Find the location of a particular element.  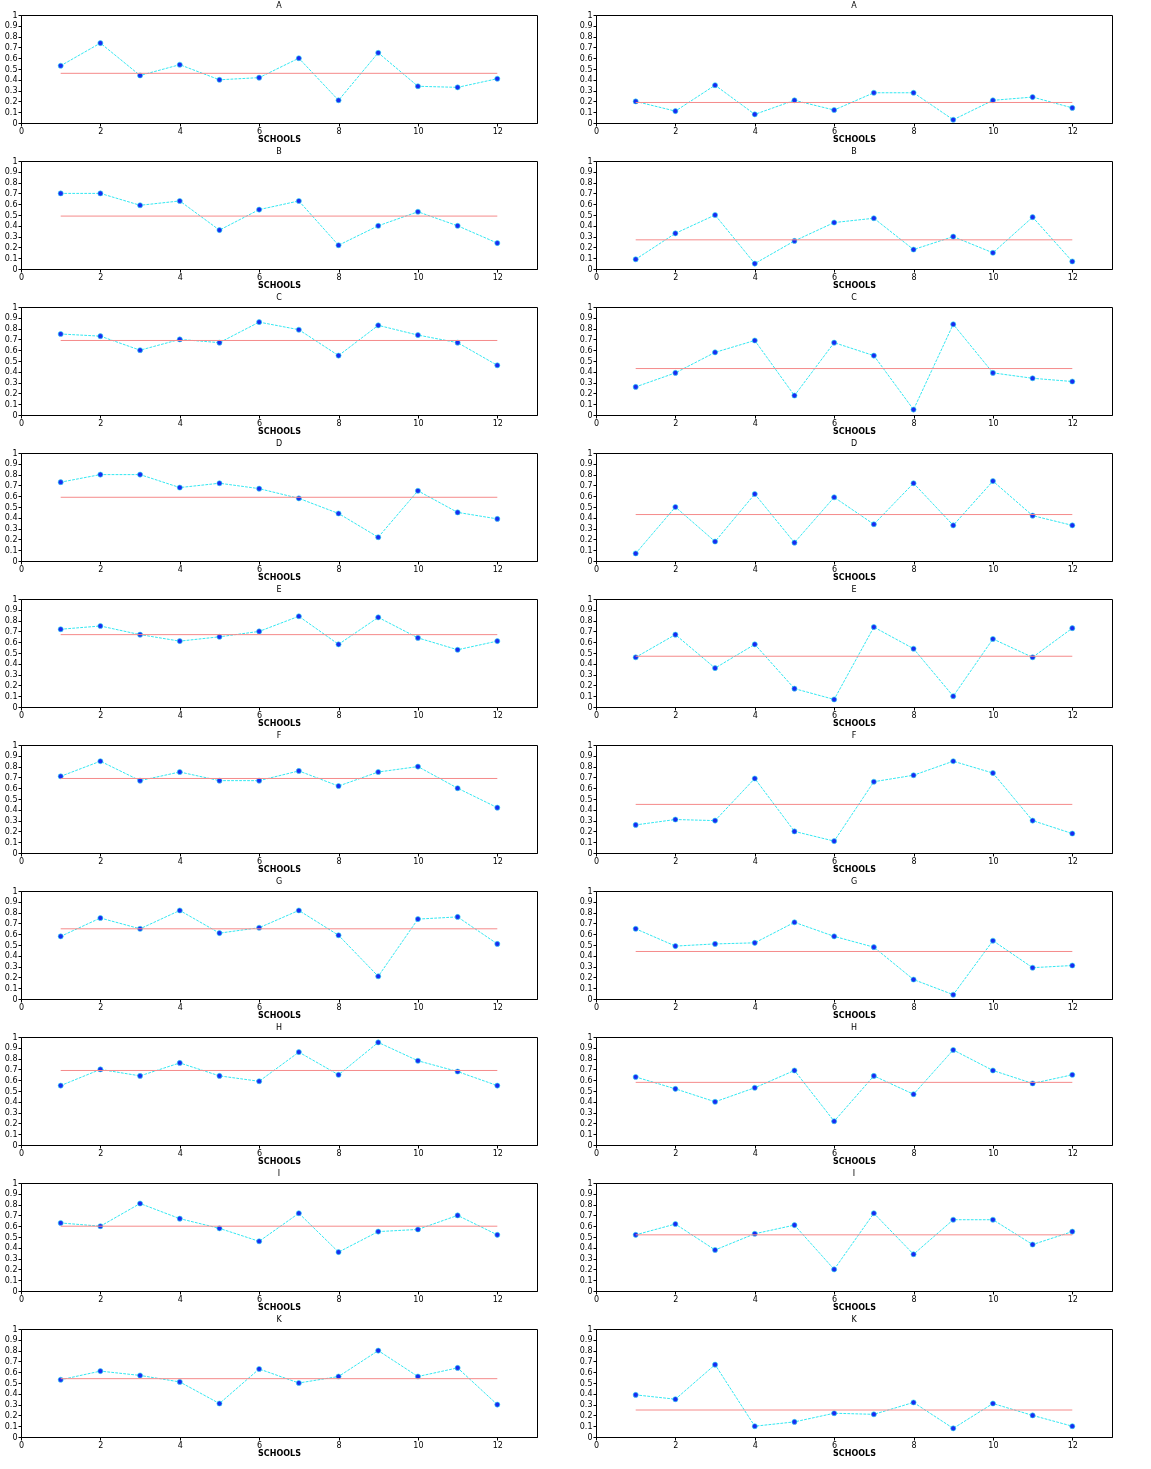

x-tick-label: 8 is located at coordinates (914, 1007).